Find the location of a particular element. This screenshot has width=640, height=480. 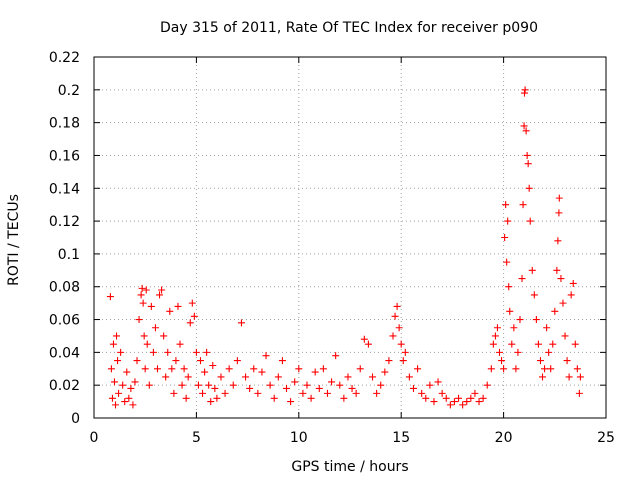

y-tick-label: 0.08 is located at coordinates (64, 288).